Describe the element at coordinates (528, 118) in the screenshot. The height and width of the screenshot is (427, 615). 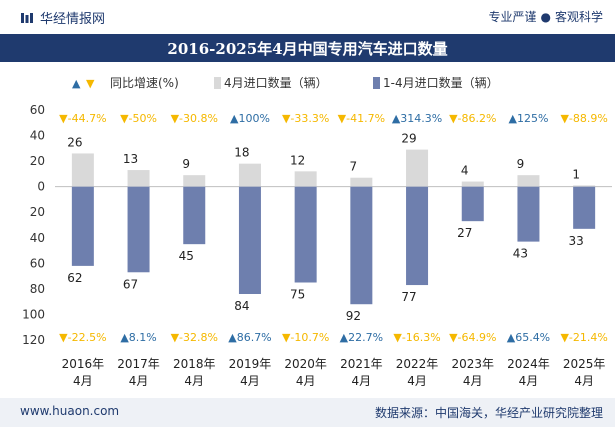
I see `growth-april-label: ▲125%` at that location.